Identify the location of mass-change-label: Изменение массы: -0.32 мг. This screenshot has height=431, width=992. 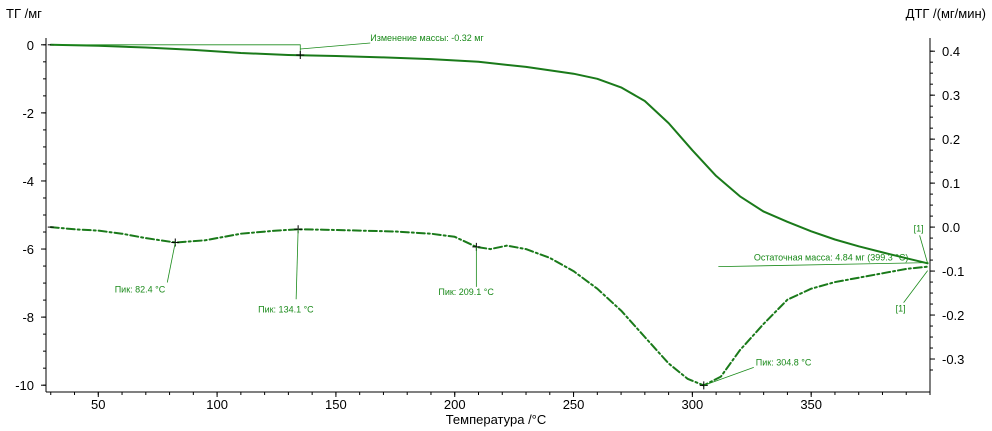
(427, 38).